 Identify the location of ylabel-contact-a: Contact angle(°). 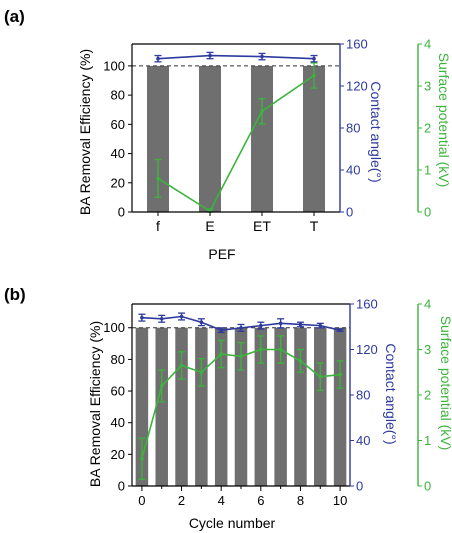
(376, 131).